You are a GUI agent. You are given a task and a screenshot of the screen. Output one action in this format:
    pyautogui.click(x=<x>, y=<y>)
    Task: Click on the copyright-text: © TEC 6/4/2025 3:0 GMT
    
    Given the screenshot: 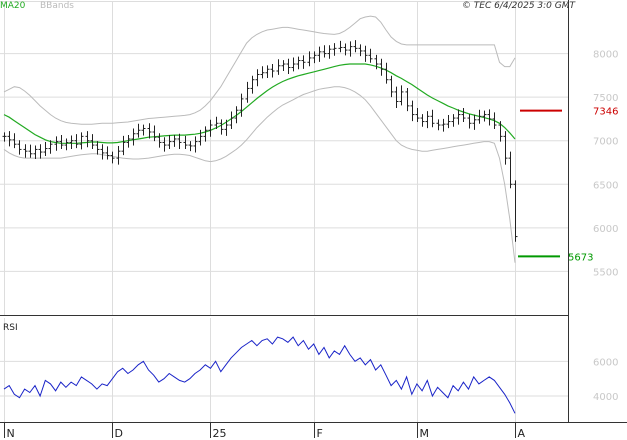 What is the action you would take?
    pyautogui.click(x=519, y=6)
    